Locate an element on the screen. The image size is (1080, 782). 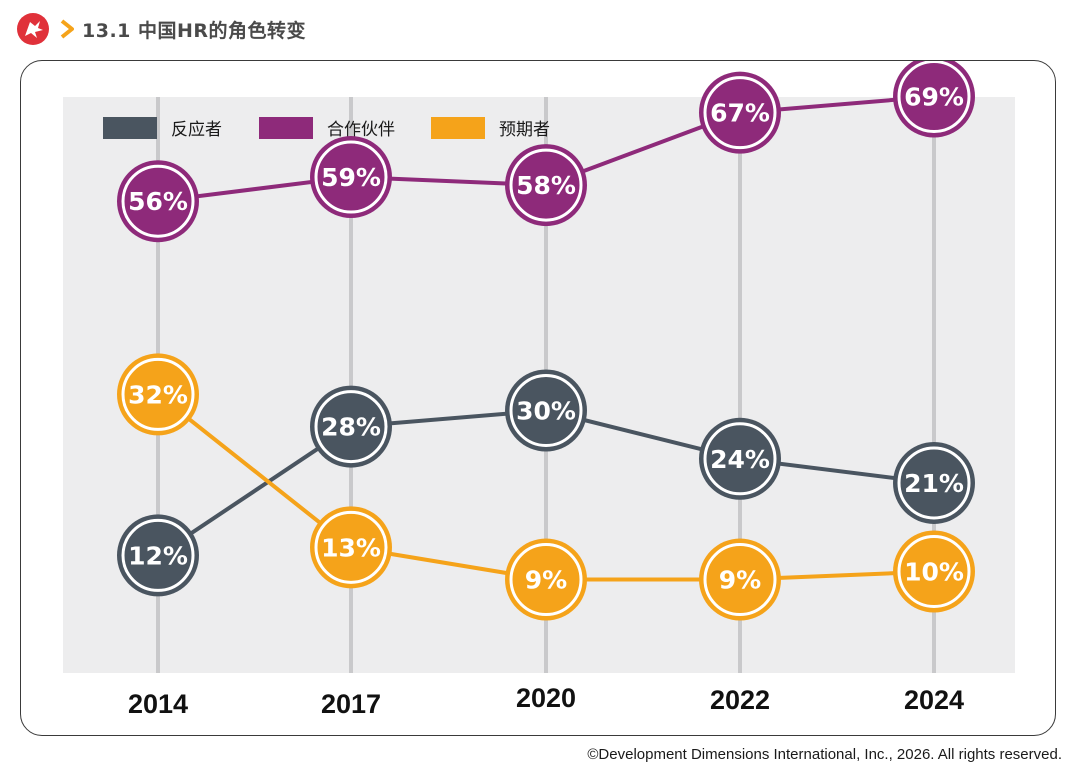
chevron-right-icon is located at coordinates (67, 29).